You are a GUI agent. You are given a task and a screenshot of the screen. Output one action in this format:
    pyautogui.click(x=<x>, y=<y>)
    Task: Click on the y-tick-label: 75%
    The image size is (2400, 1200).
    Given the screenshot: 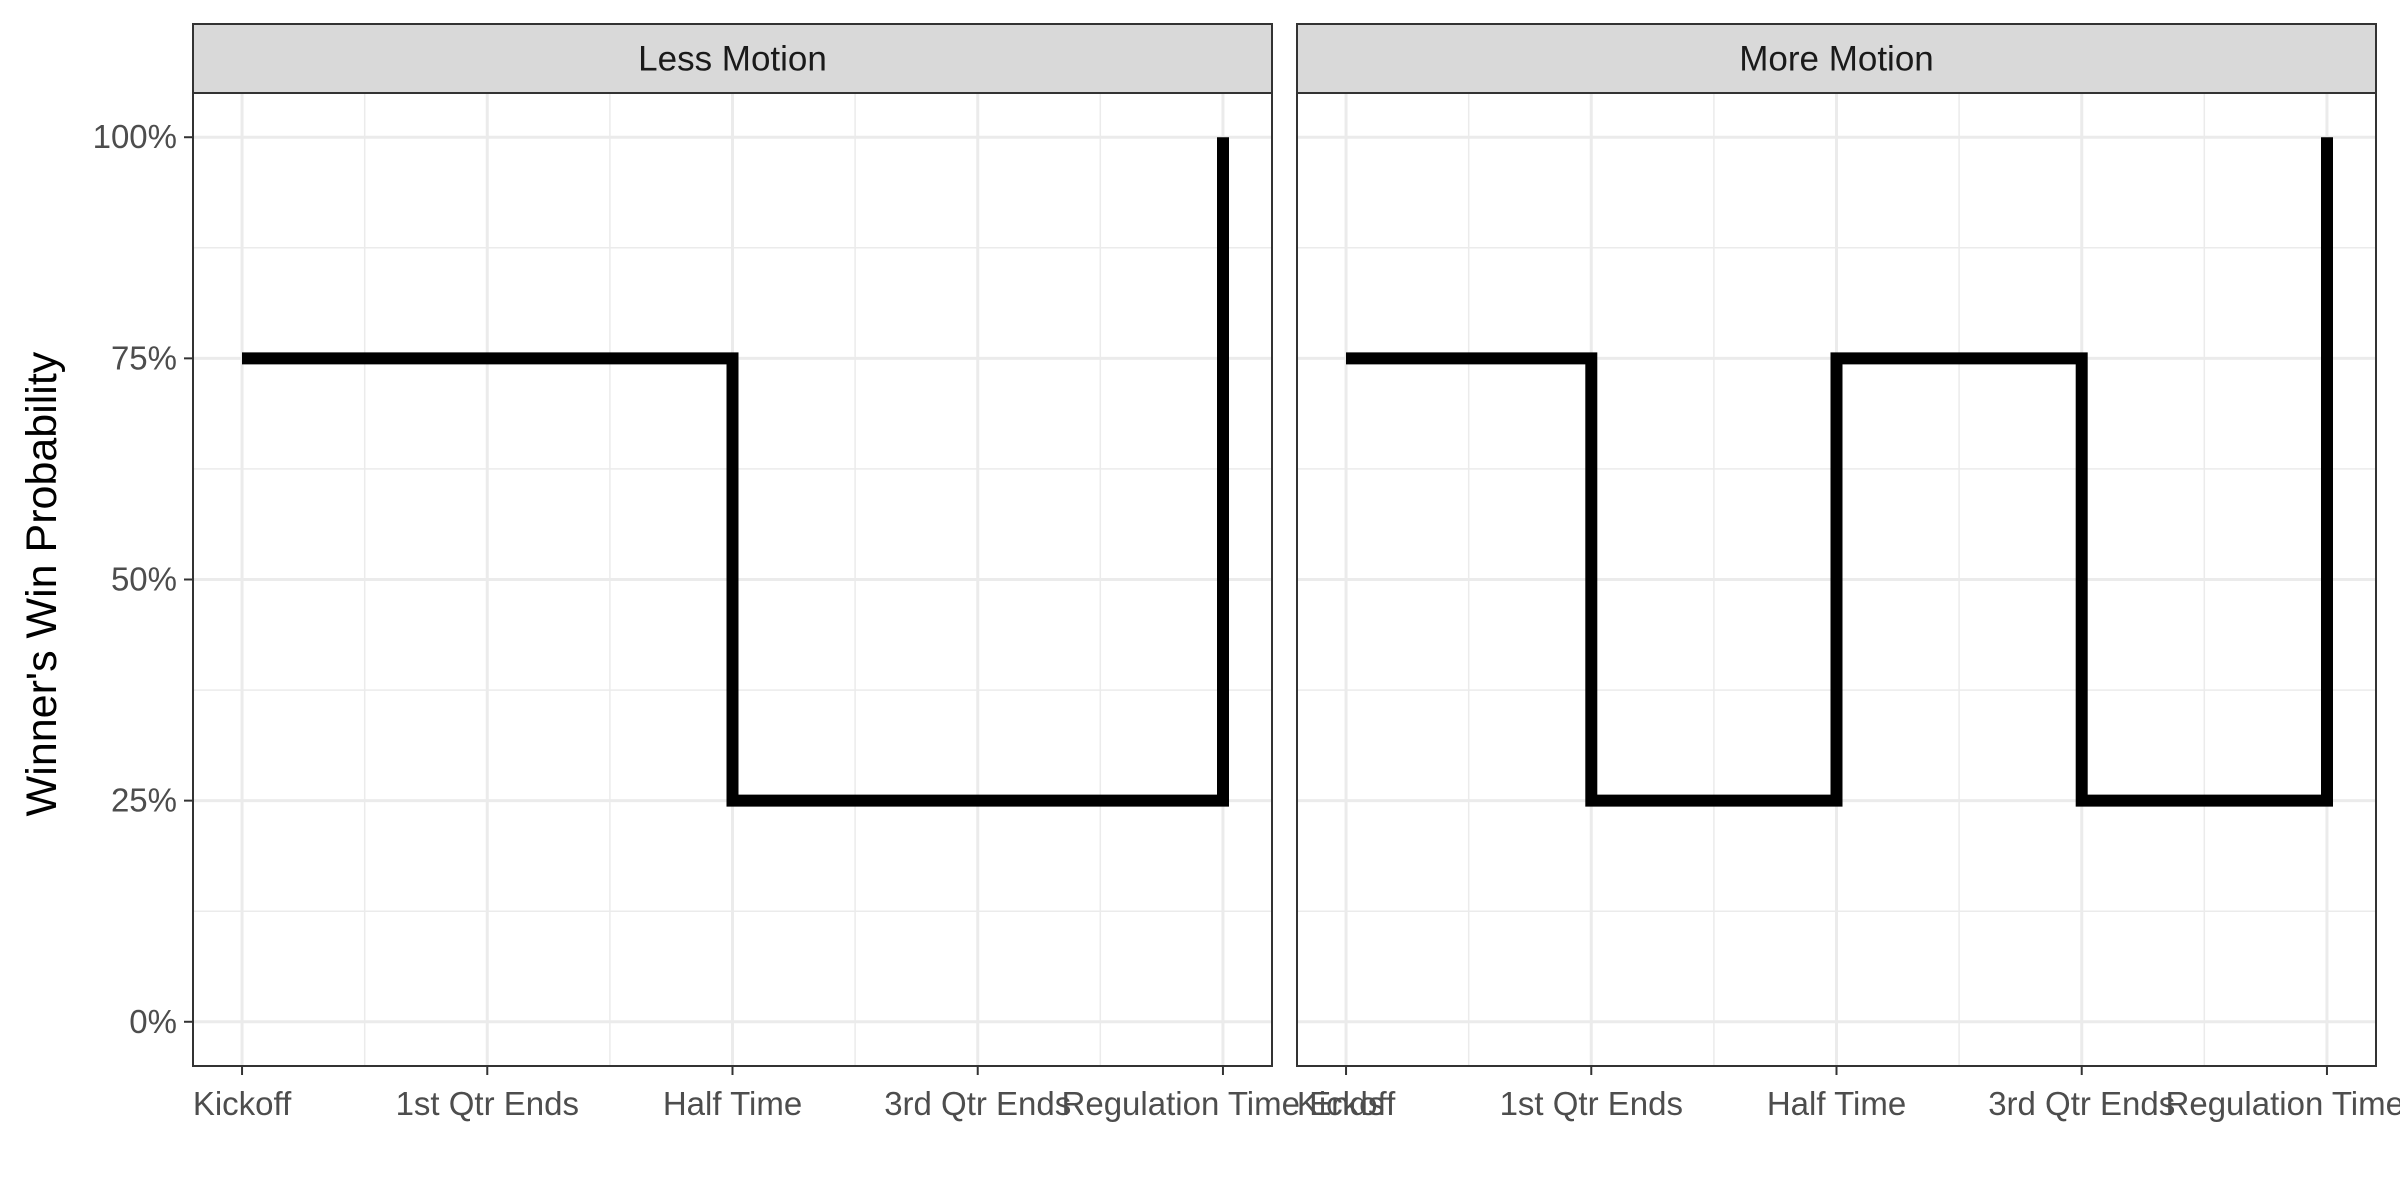 What is the action you would take?
    pyautogui.click(x=144, y=357)
    